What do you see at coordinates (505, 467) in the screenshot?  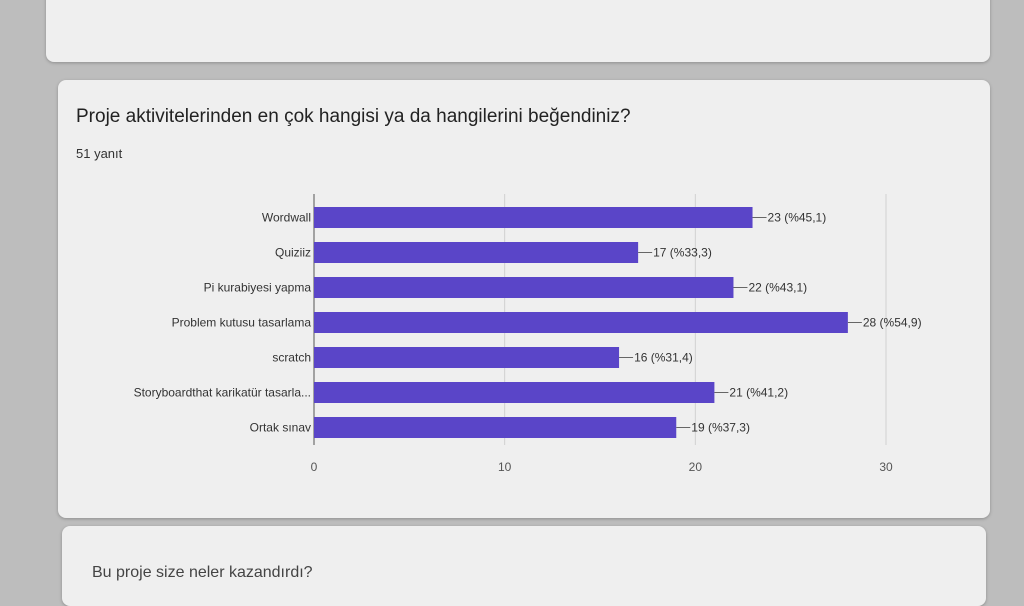 I see `x-tick-label: 10` at bounding box center [505, 467].